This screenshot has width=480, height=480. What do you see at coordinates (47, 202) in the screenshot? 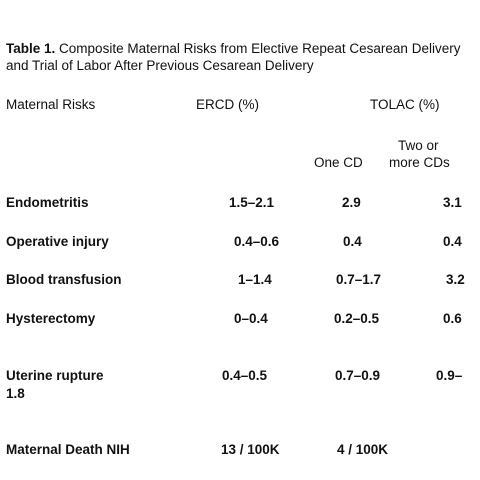
I see `row-label-endometritis: Endometritis` at bounding box center [47, 202].